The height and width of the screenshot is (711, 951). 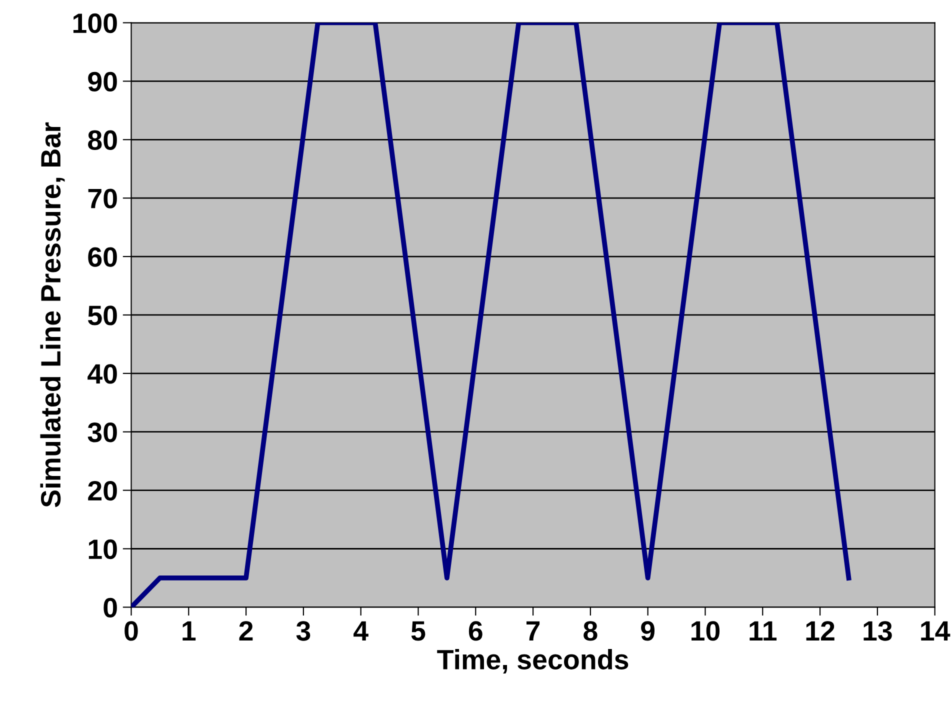 I want to click on x-tick-label: 13, so click(x=878, y=631).